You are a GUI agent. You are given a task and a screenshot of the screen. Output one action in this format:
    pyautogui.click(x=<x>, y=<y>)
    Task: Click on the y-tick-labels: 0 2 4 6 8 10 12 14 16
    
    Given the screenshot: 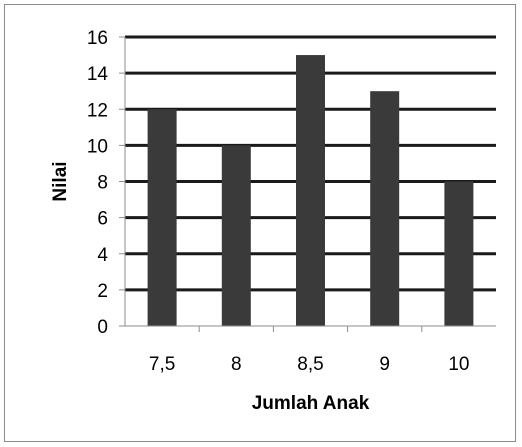 What is the action you would take?
    pyautogui.click(x=98, y=183)
    